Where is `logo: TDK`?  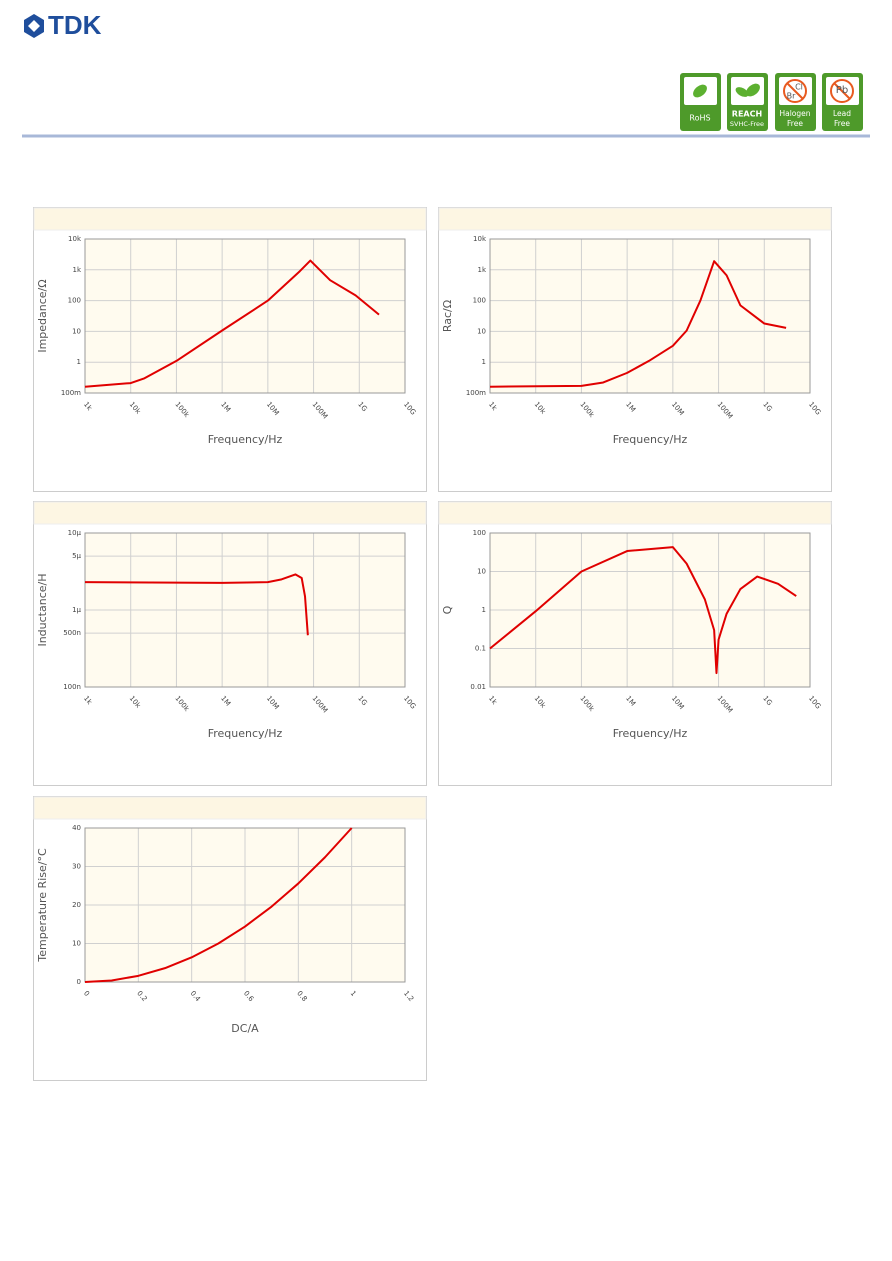 logo: TDK is located at coordinates (63, 25).